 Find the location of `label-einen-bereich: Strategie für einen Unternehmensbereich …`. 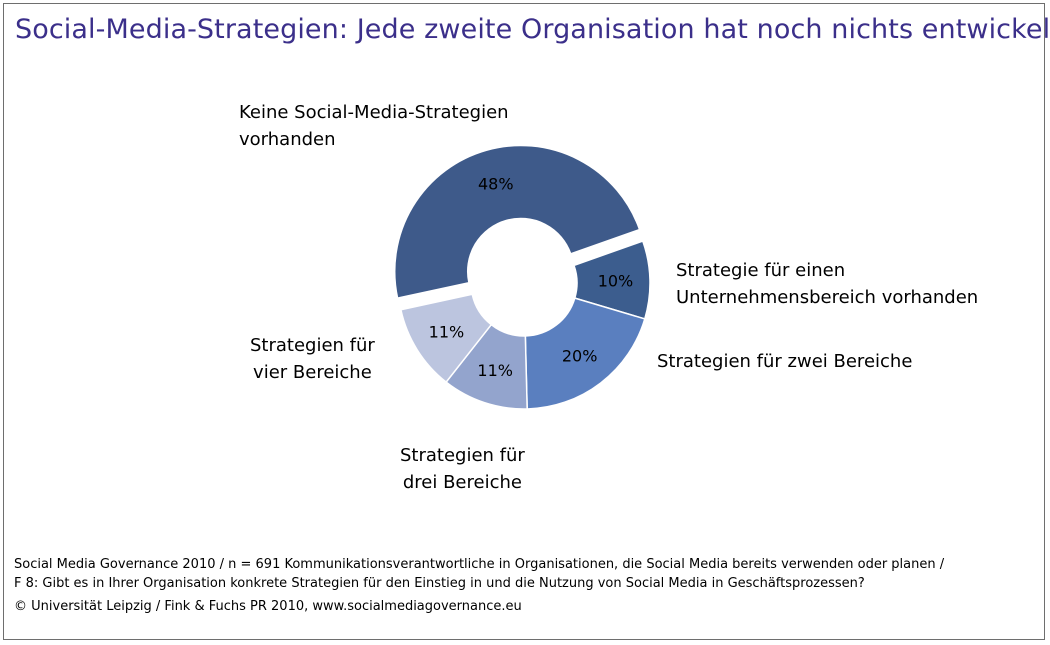

label-einen-bereich: Strategie für einen Unternehmensbereich … is located at coordinates (827, 284).